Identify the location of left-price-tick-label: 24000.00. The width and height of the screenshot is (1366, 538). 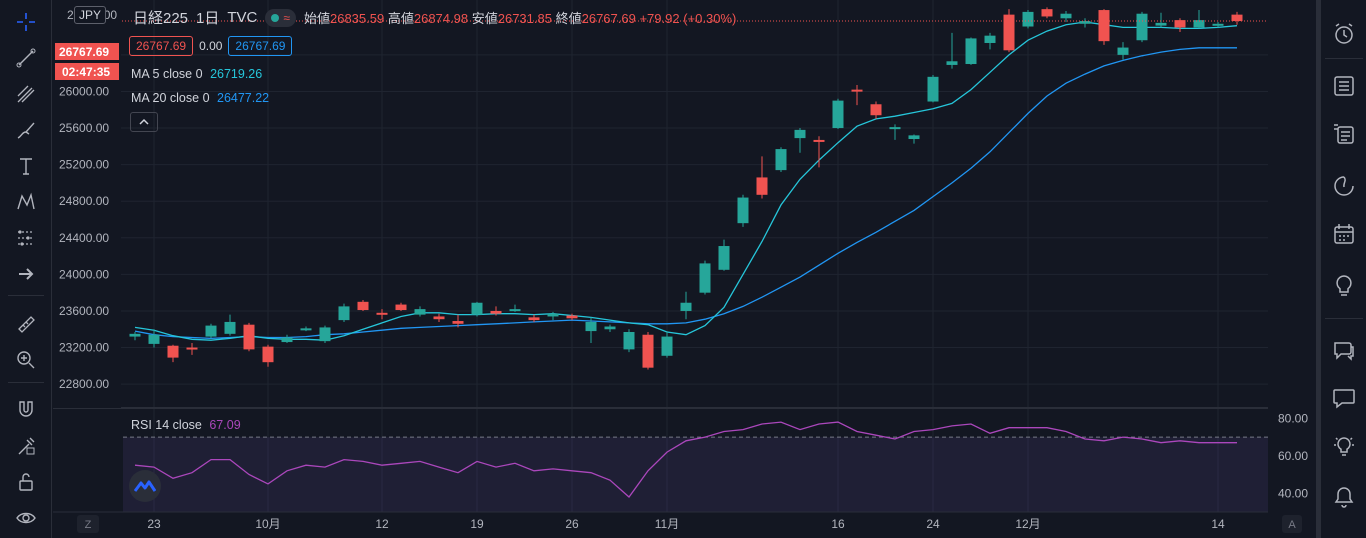
(84, 274).